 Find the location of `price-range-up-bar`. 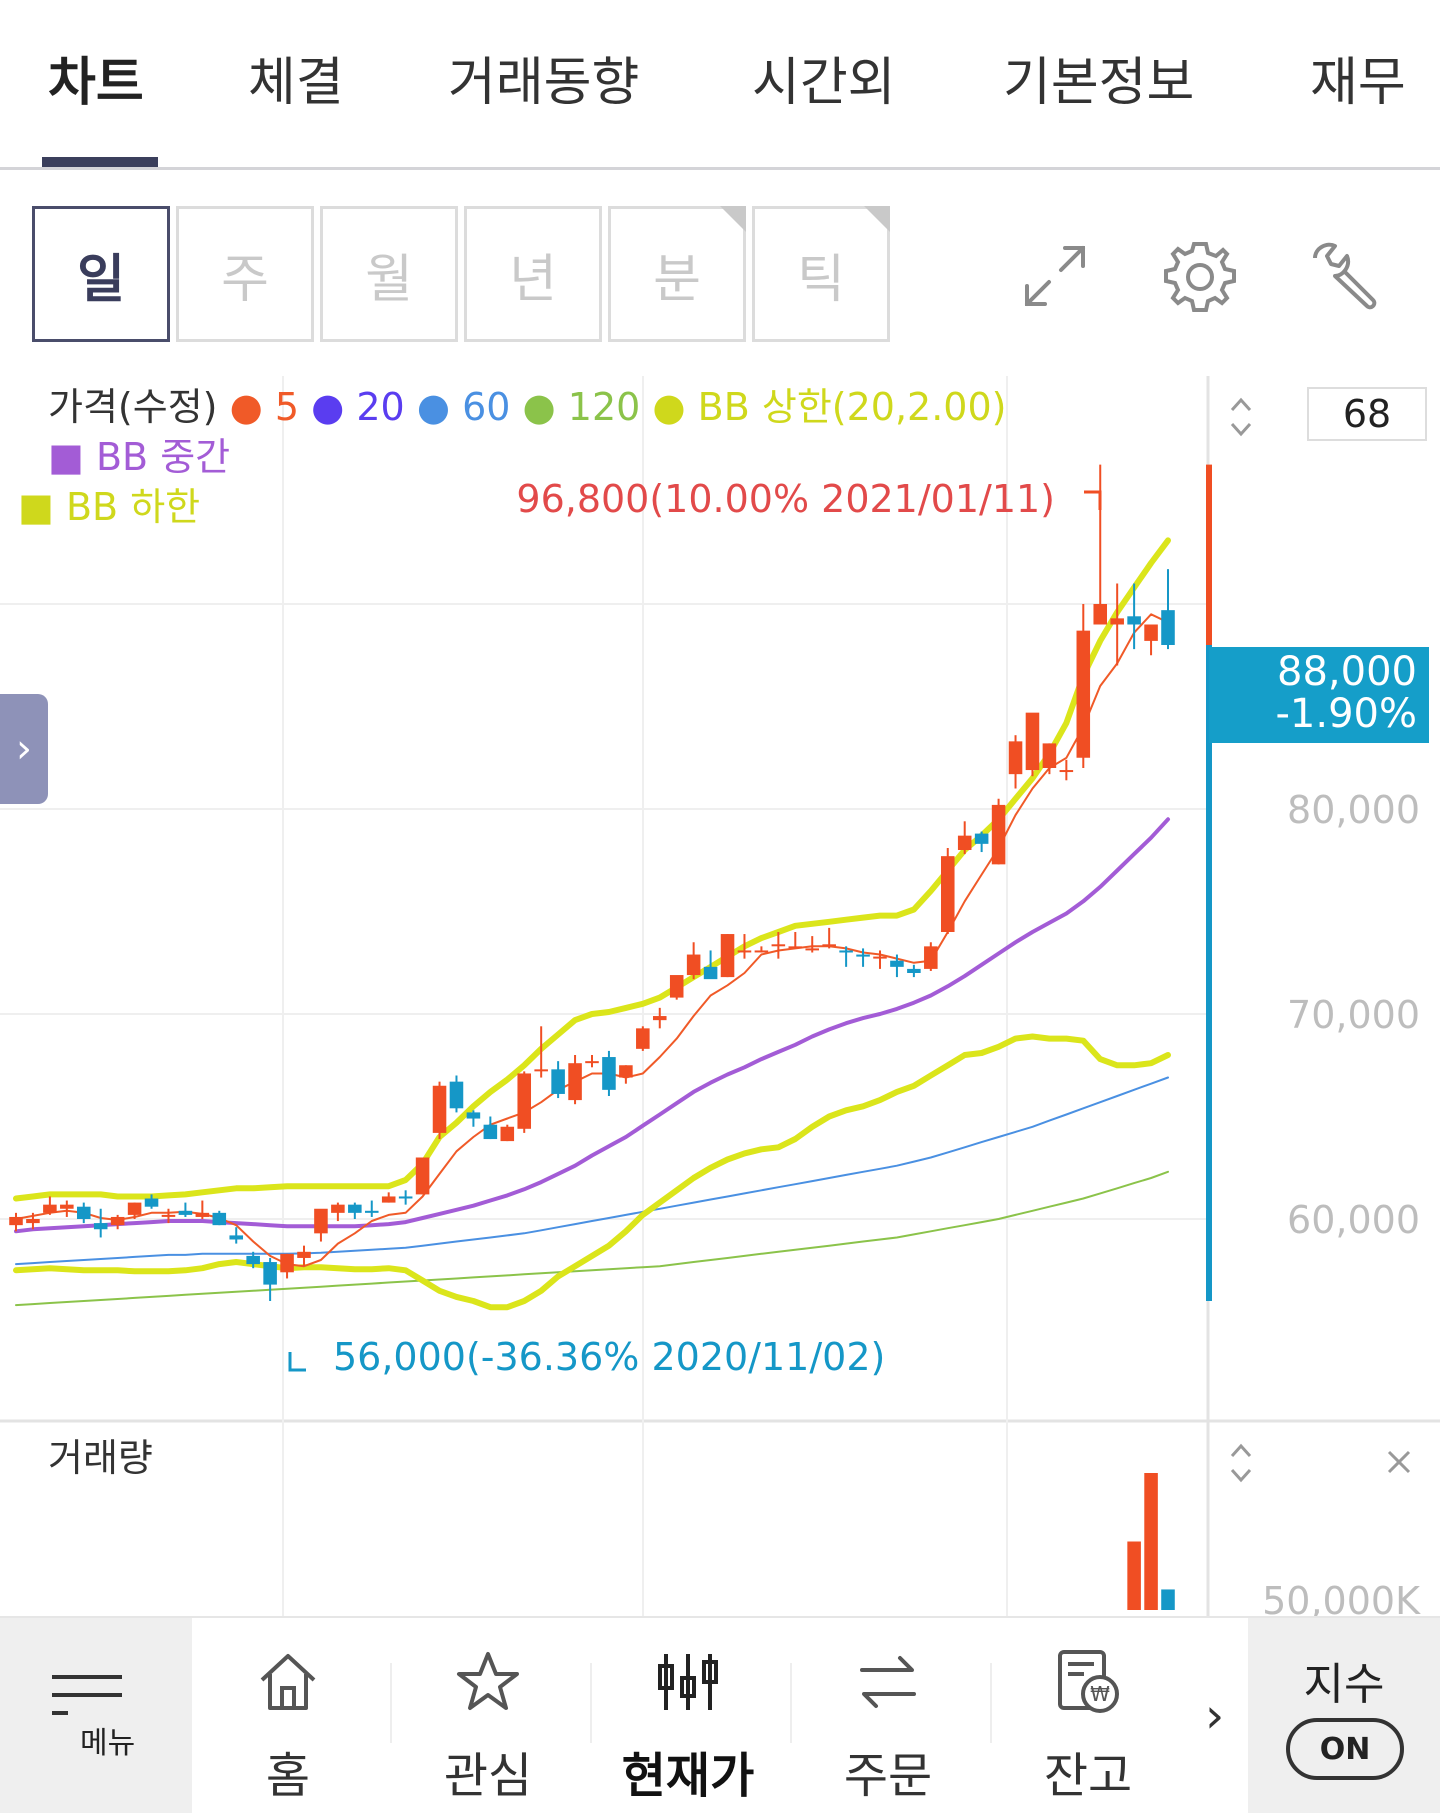

price-range-up-bar is located at coordinates (1209, 554).